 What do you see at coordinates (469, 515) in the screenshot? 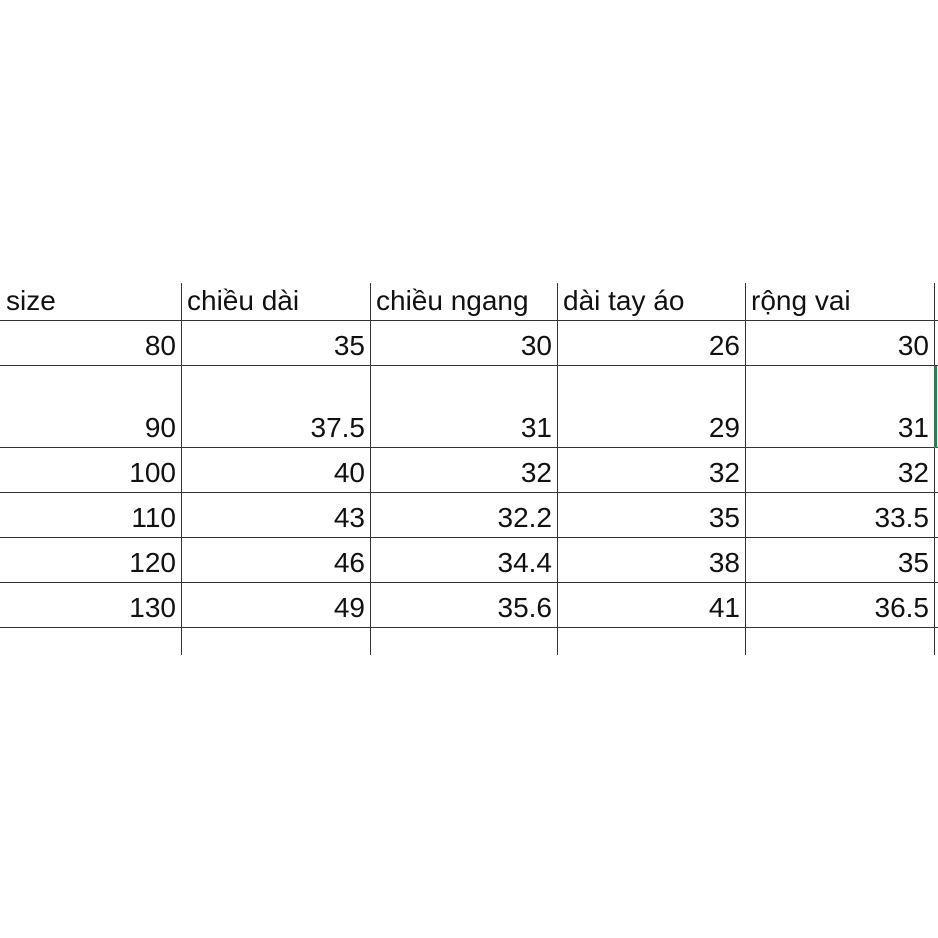
I see `table-row: 110 43 32.2 35 33.5` at bounding box center [469, 515].